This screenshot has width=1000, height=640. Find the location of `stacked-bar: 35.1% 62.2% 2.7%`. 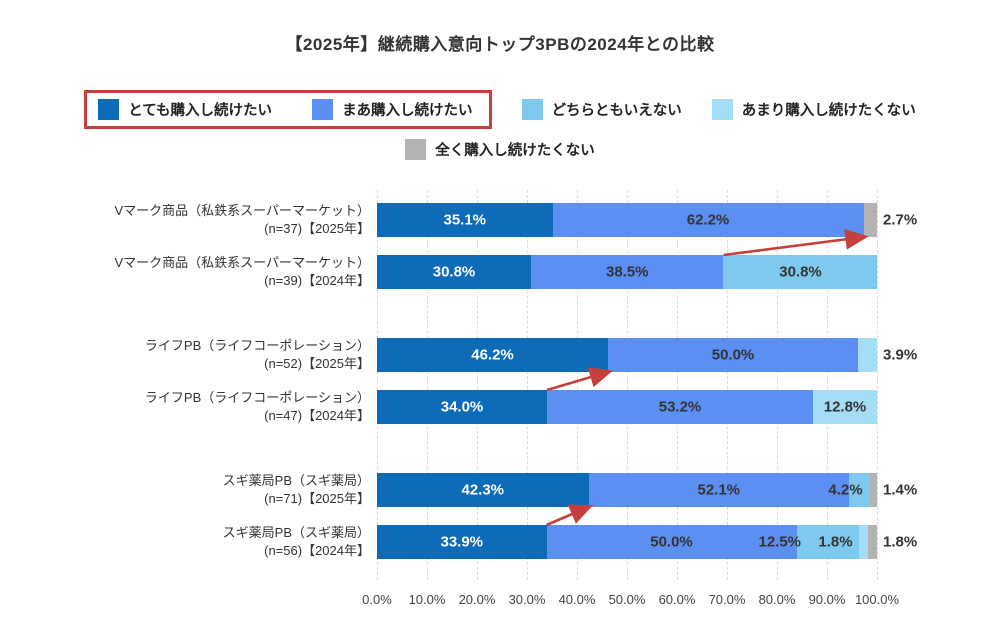

stacked-bar: 35.1% 62.2% 2.7% is located at coordinates (647, 220).